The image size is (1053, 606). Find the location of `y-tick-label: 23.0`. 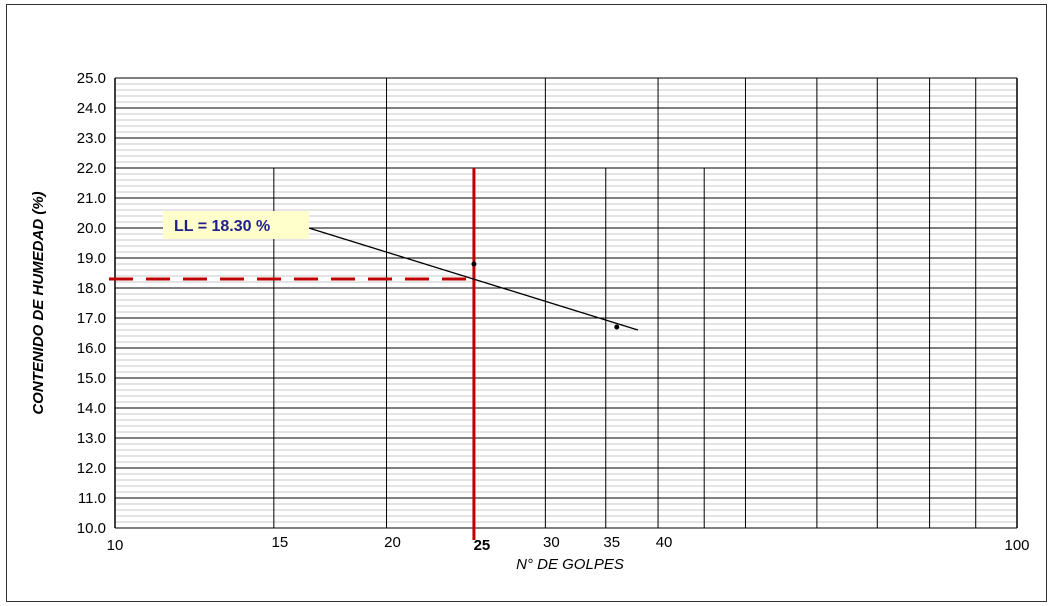

y-tick-label: 23.0 is located at coordinates (91, 138).